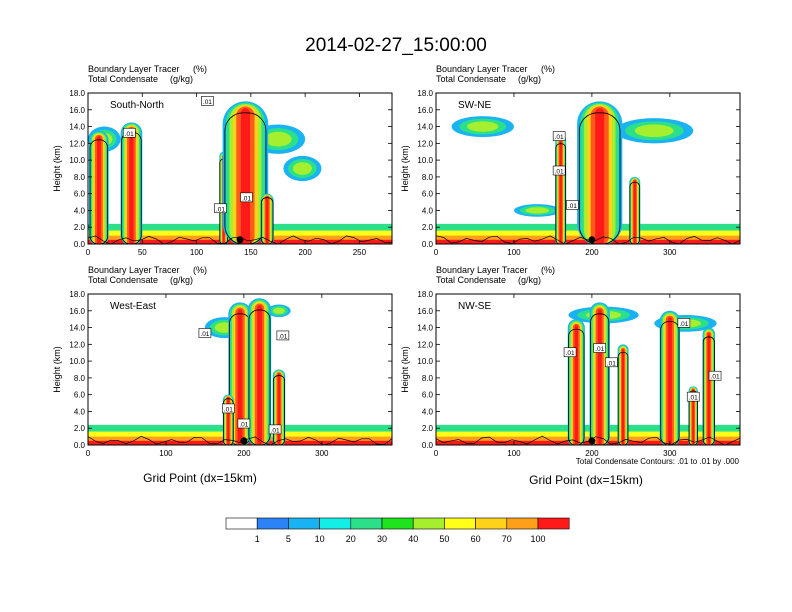 Image resolution: width=792 pixels, height=612 pixels. Describe the element at coordinates (251, 252) in the screenshot. I see `x-tick-label: 150` at that location.